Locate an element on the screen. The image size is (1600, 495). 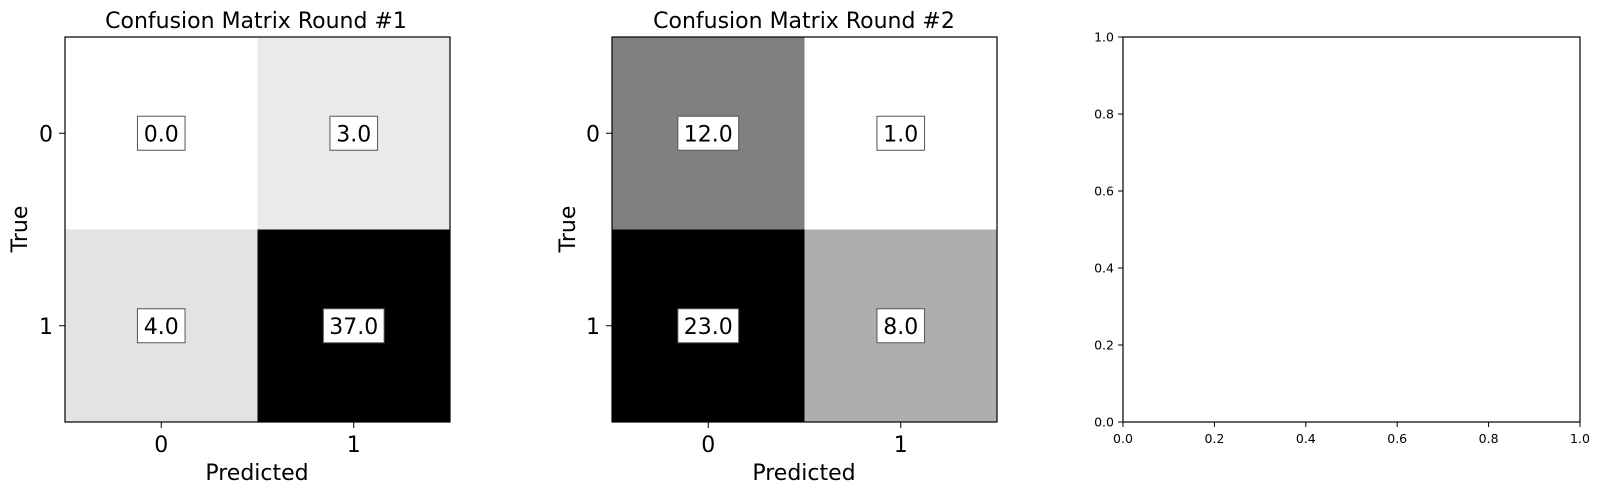
cell-value-label: 12.0 is located at coordinates (708, 134).